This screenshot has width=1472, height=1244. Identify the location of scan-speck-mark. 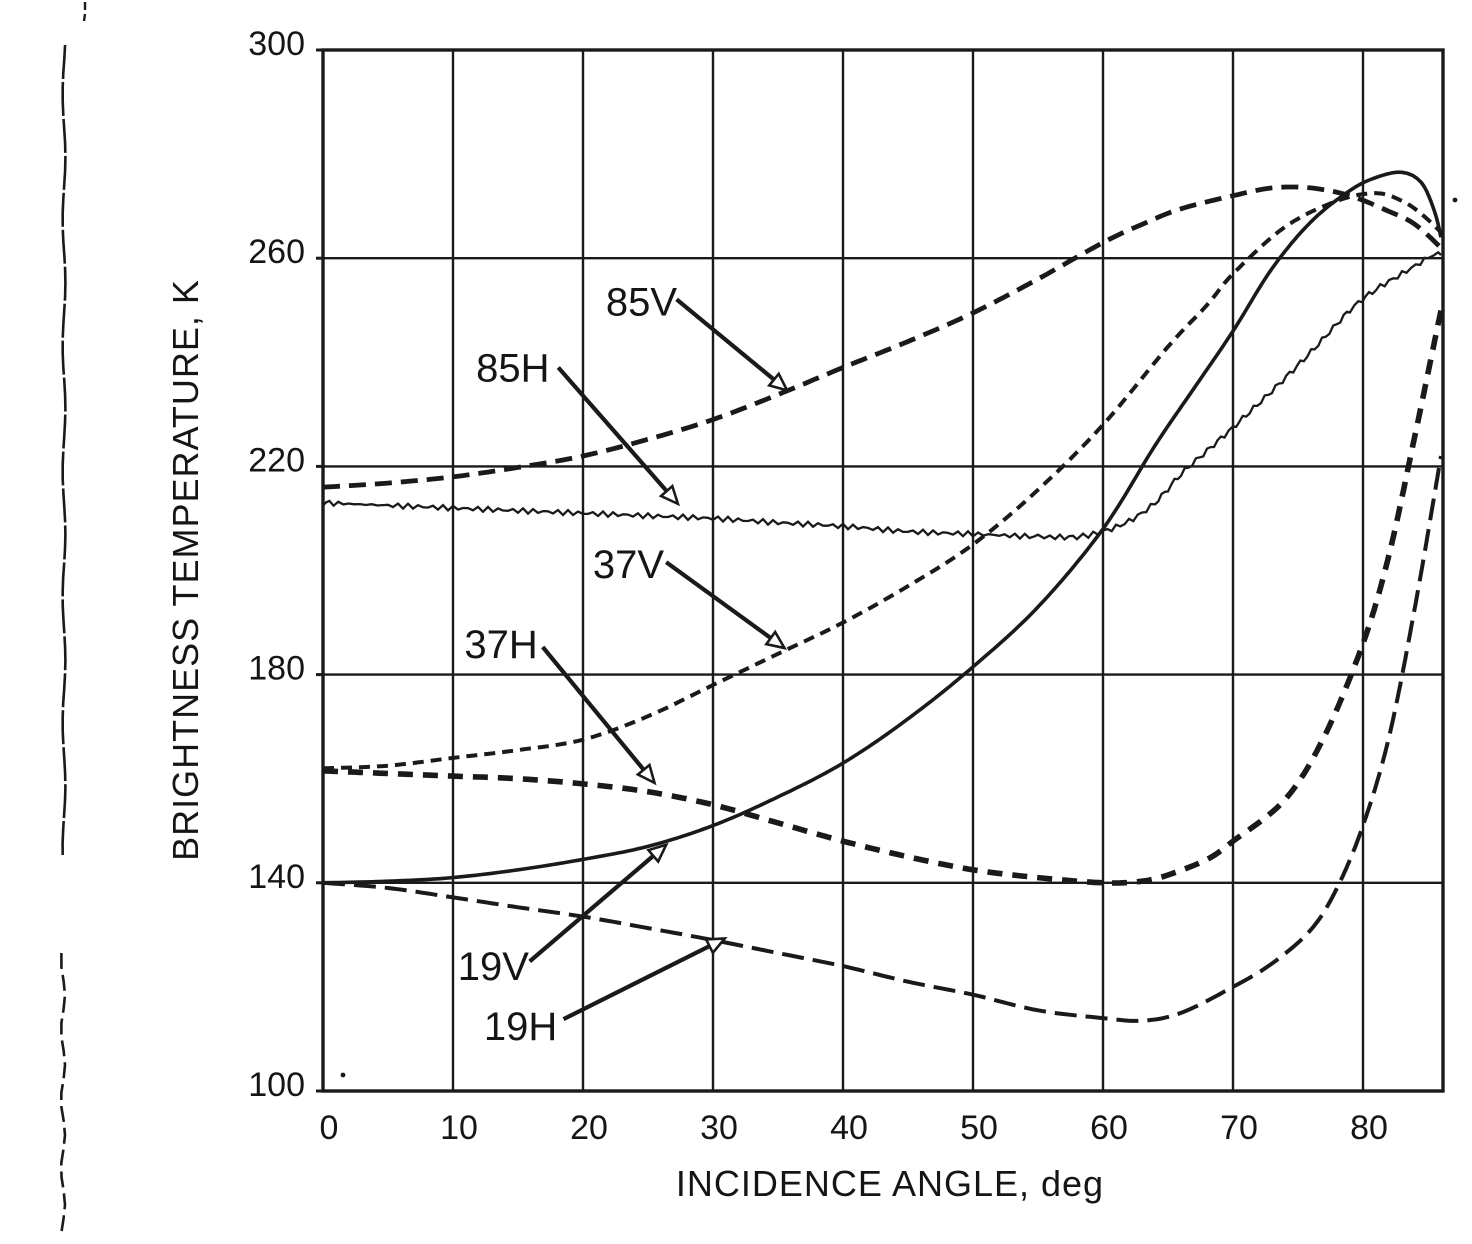
(84, 17).